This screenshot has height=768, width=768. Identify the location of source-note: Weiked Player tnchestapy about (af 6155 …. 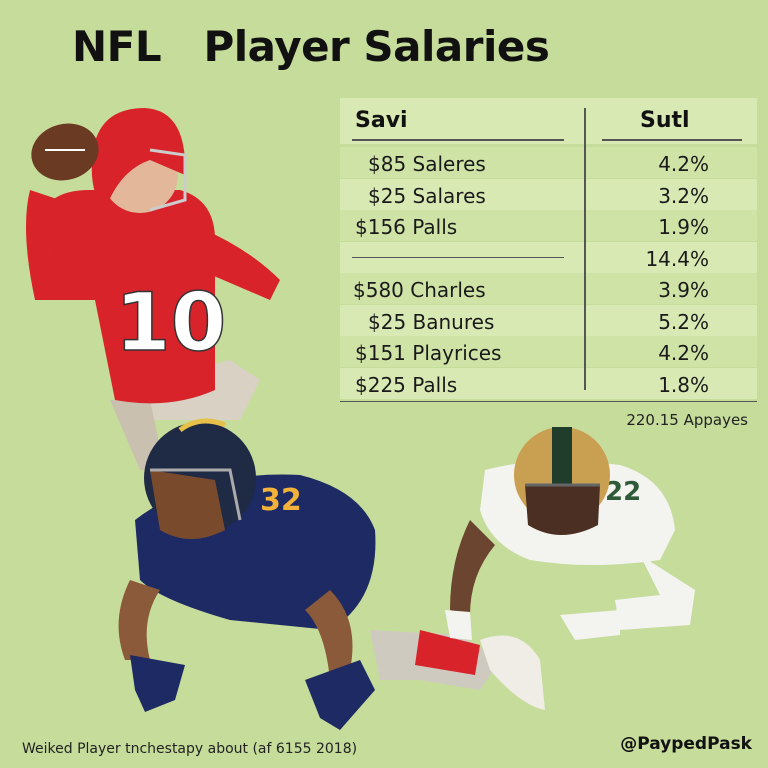
(190, 749).